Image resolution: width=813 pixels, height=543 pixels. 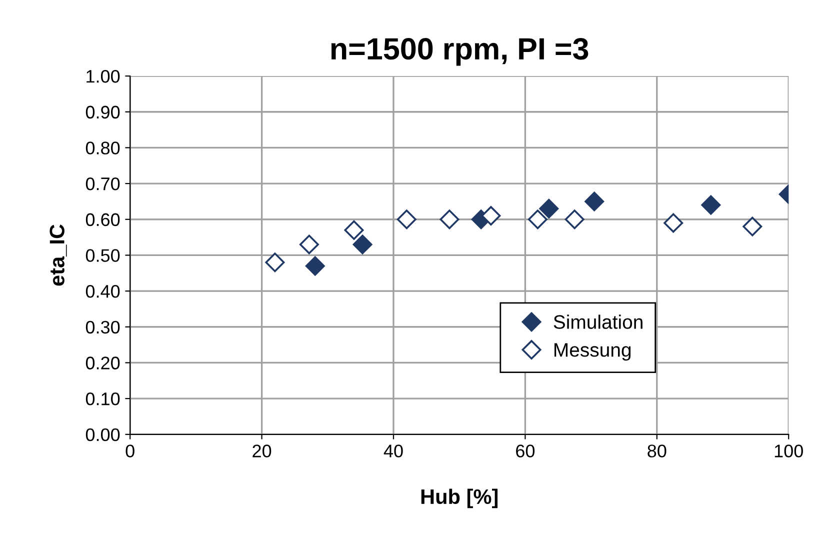 I want to click on x-tick-label: 0, so click(x=130, y=451).